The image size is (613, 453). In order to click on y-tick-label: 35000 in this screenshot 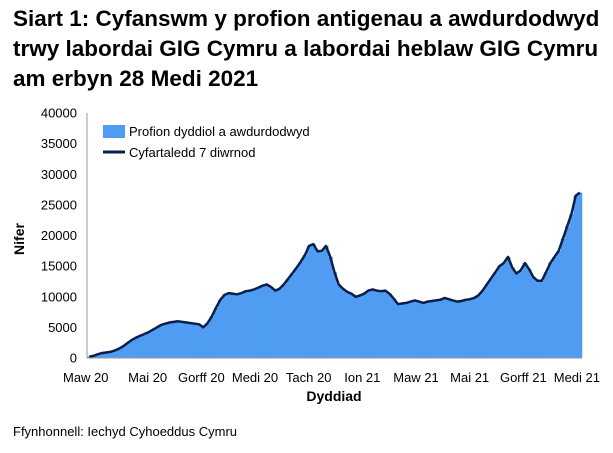, I will do `click(59, 143)`.